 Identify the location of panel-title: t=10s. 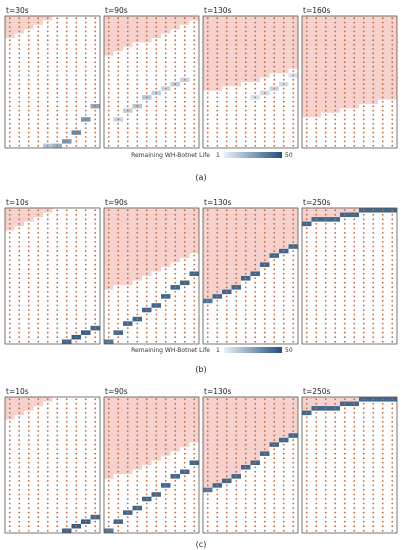
(17, 391).